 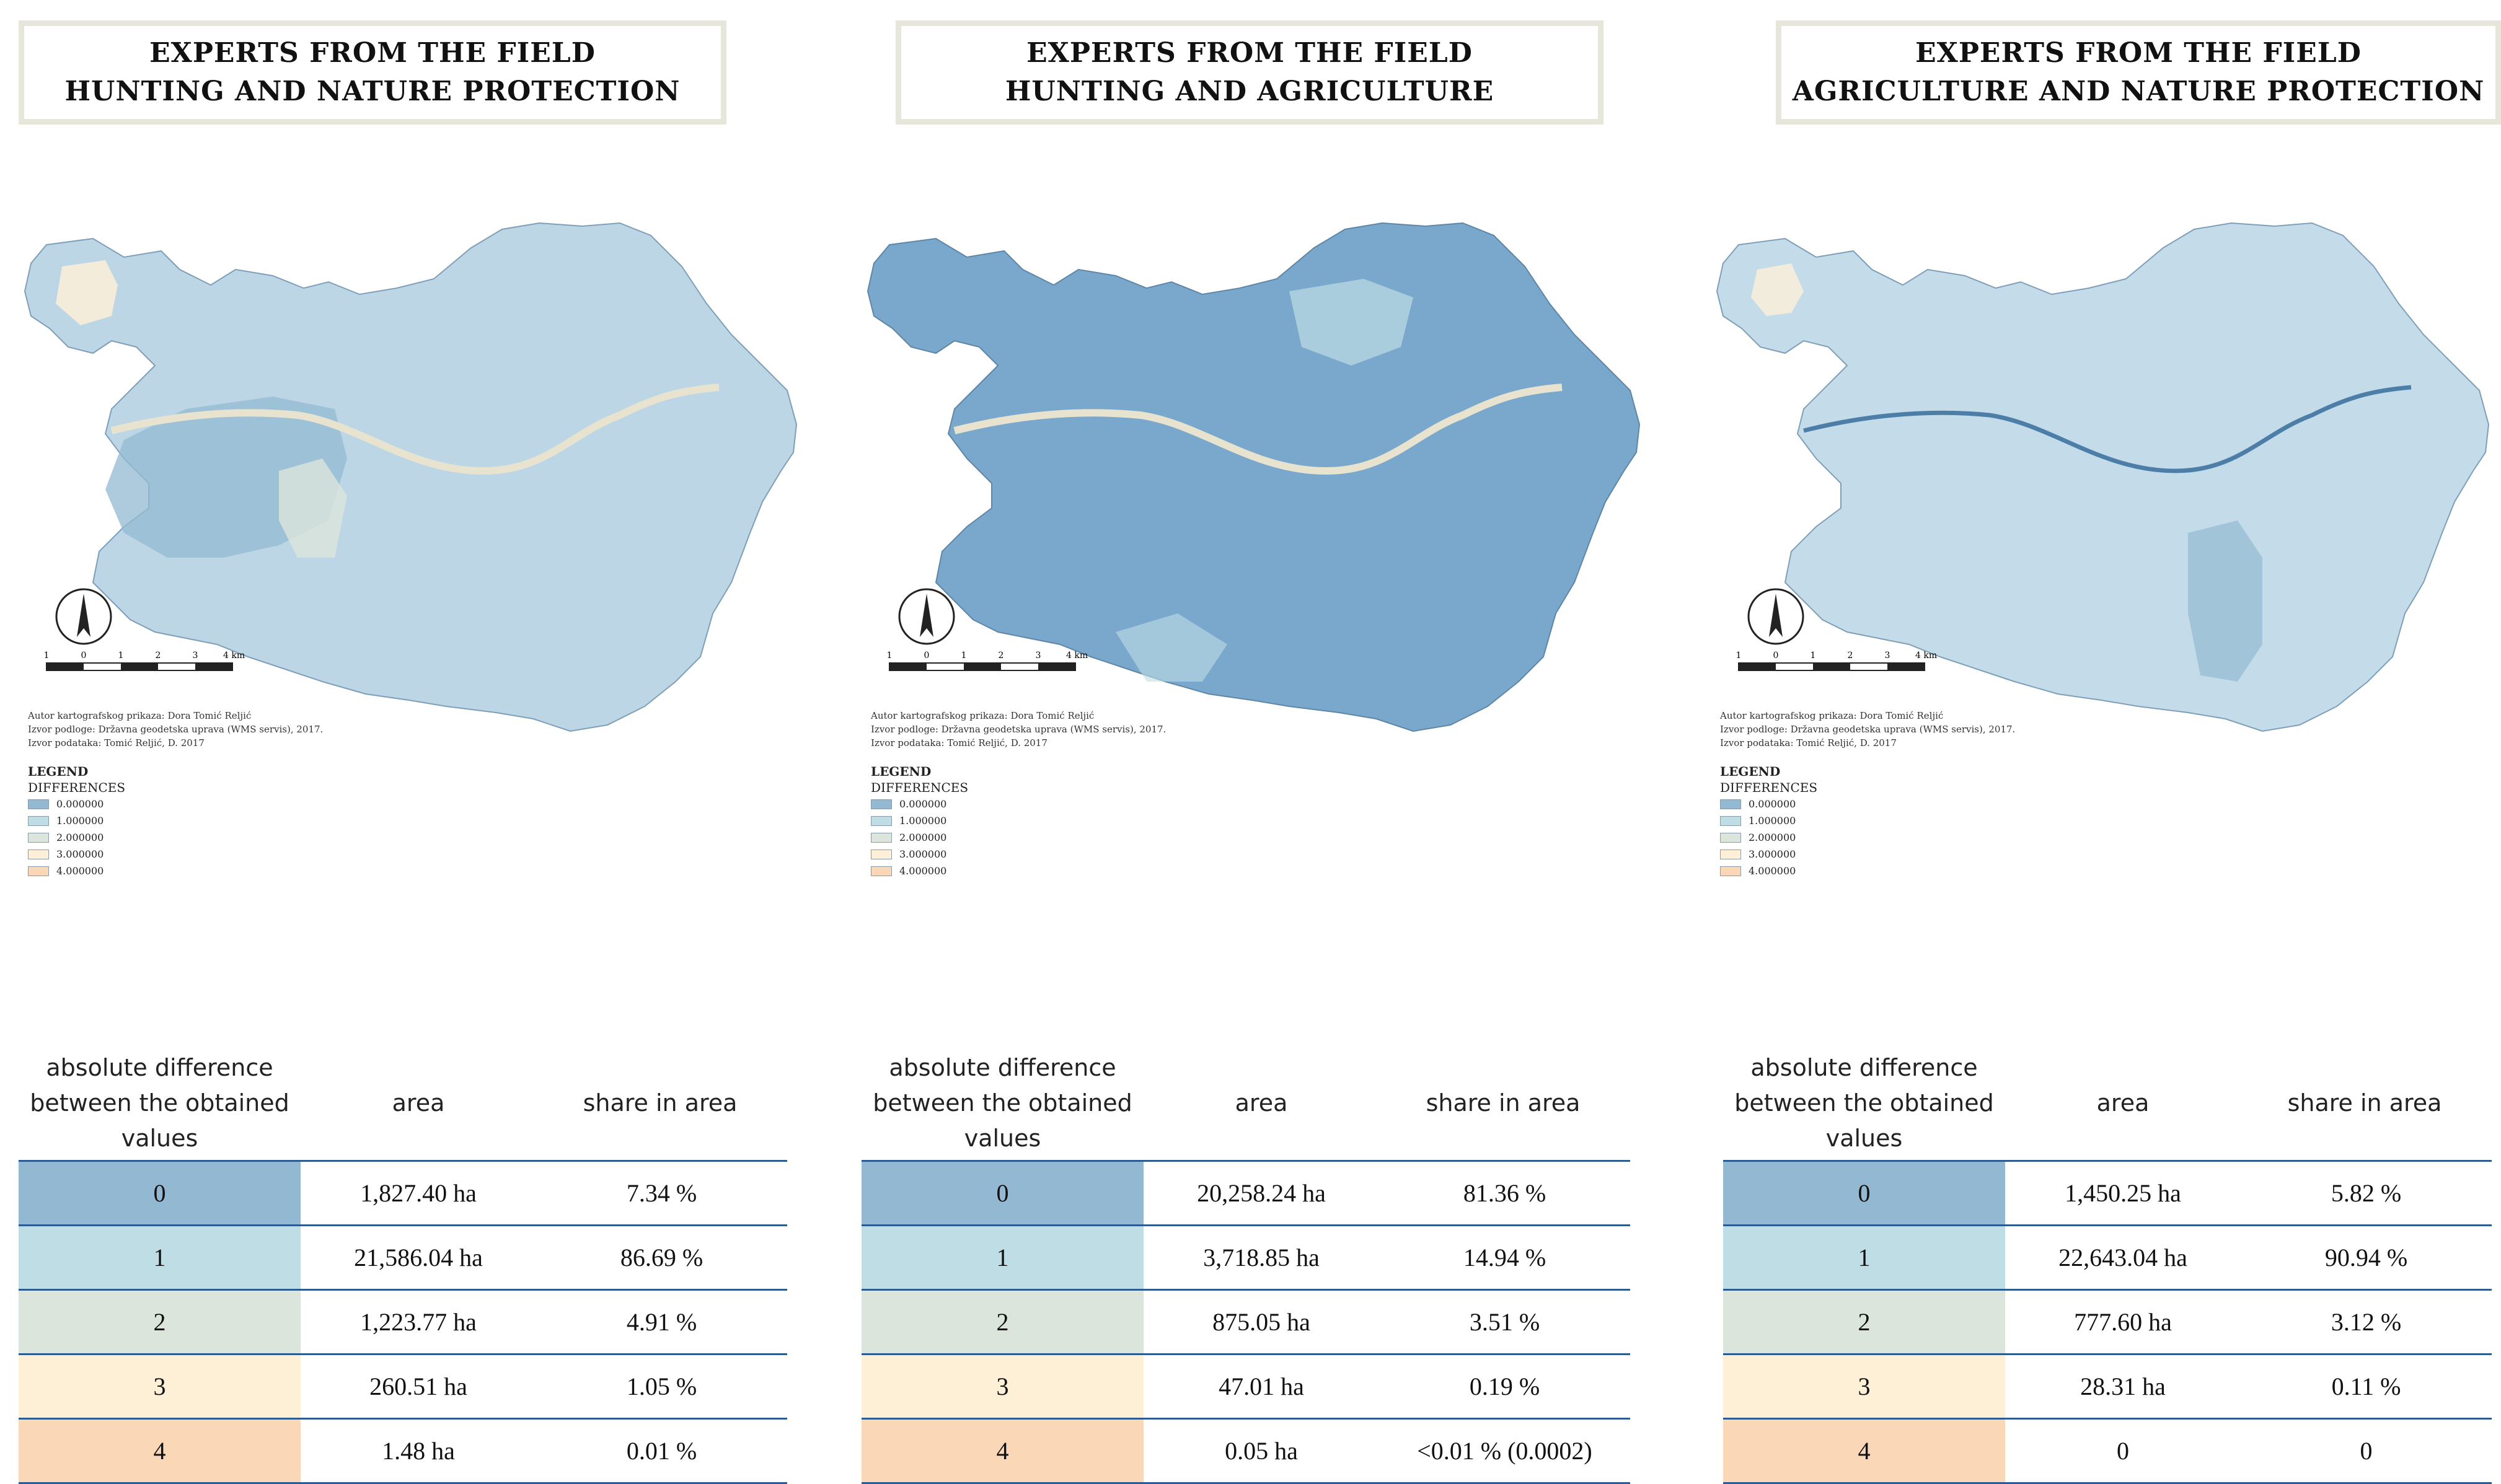 I want to click on difference-map: 1 0 1 2 3 4 km, so click(x=1254, y=477).